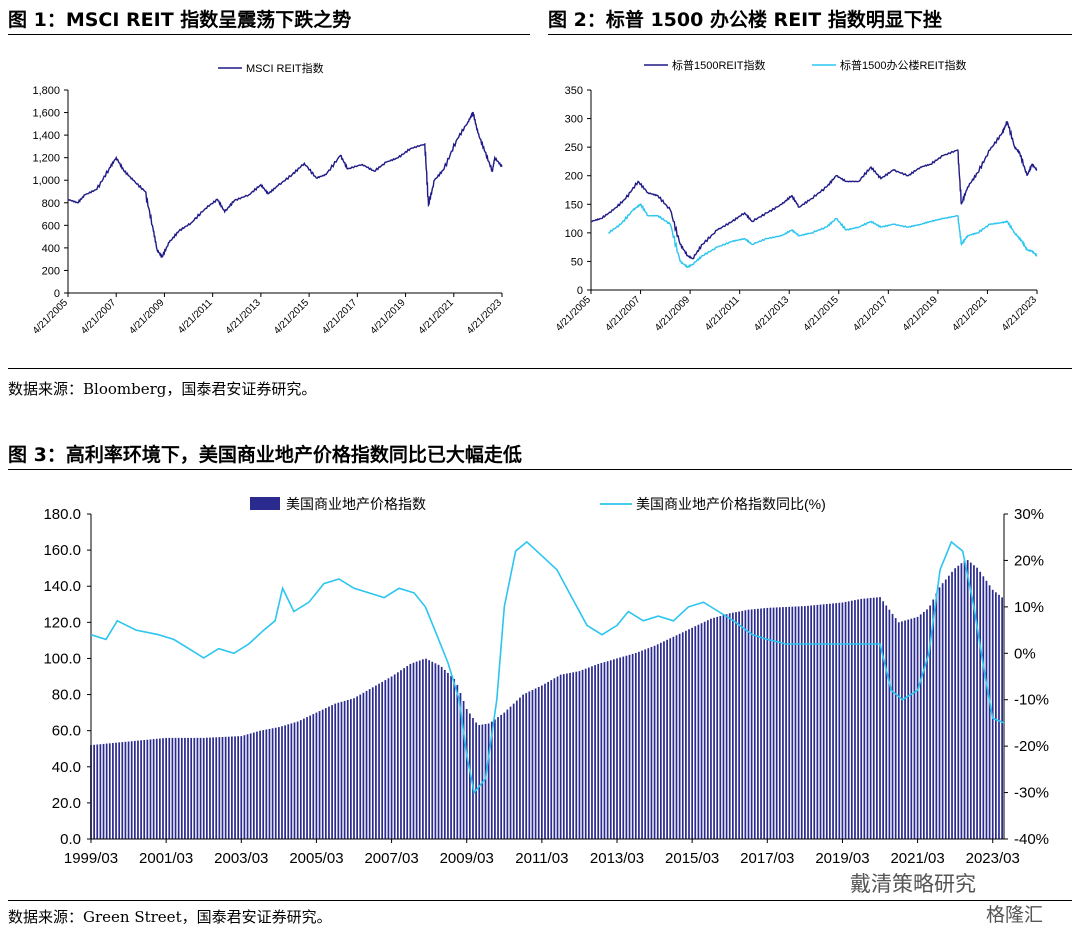  I want to click on c2-ytick-label: 350, so click(574, 91).